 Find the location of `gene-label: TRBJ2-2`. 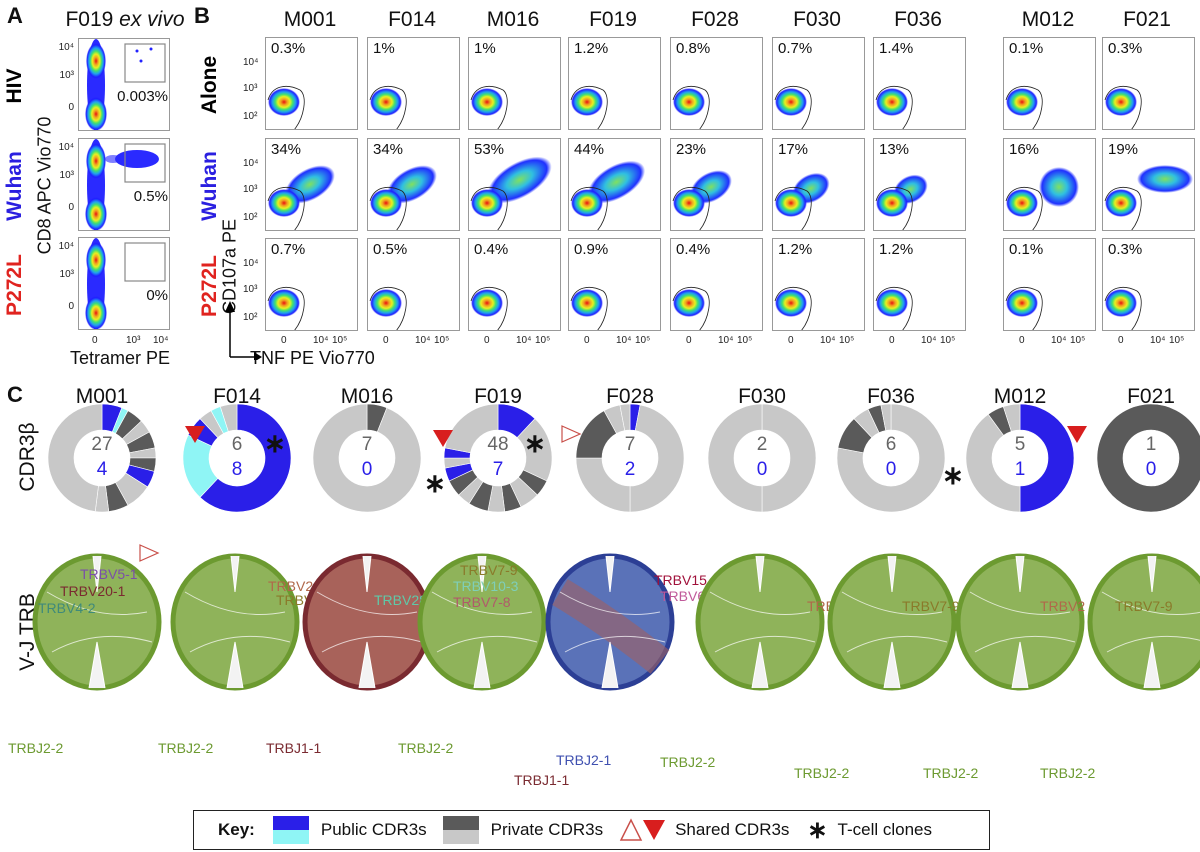

gene-label: TRBJ2-2 is located at coordinates (36, 748).